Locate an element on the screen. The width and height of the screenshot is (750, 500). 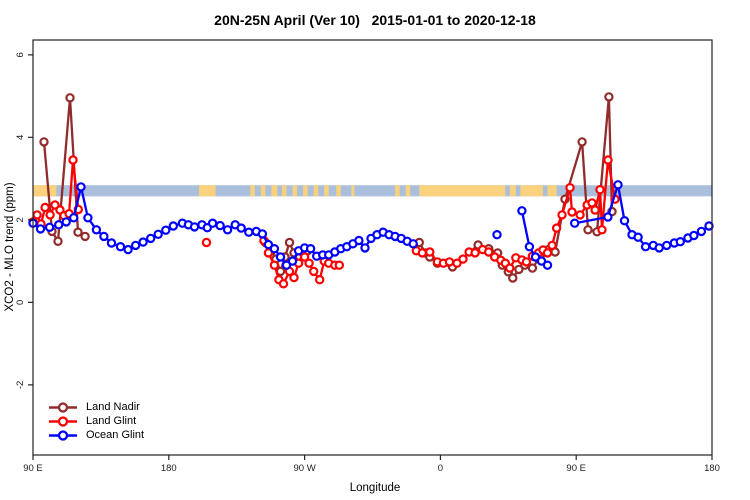
legend: Land Nadir Land Glint Ocean Glint is located at coordinates (96, 421).